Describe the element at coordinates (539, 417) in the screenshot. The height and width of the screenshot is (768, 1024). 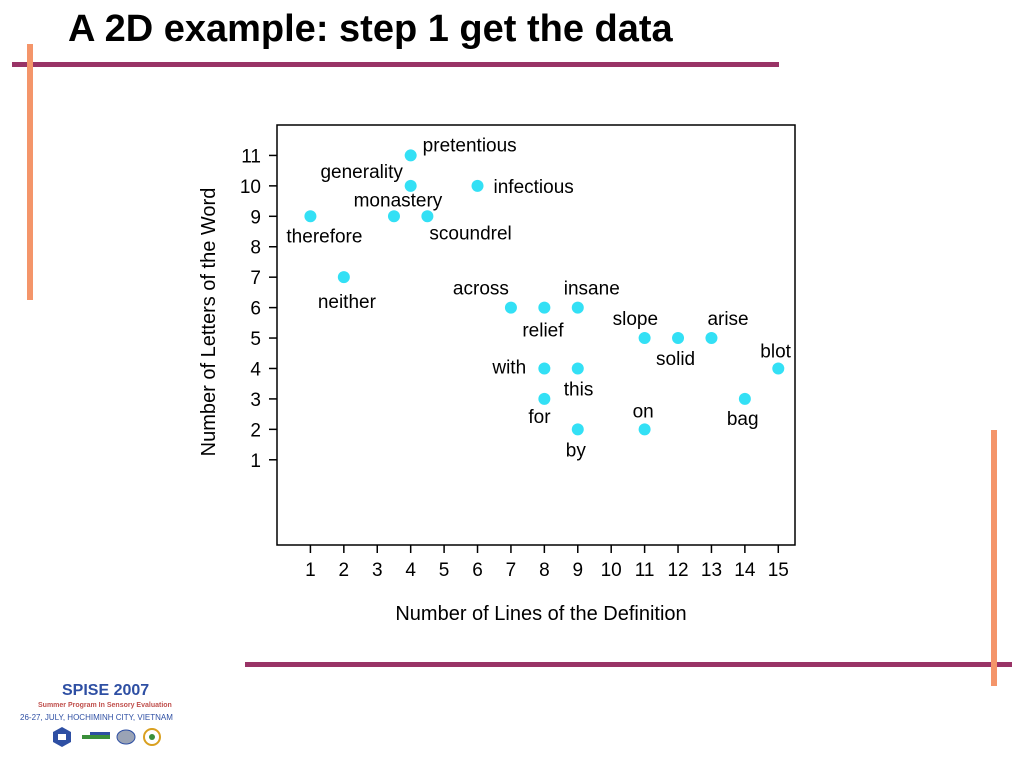
I see `data-point-label: for` at that location.